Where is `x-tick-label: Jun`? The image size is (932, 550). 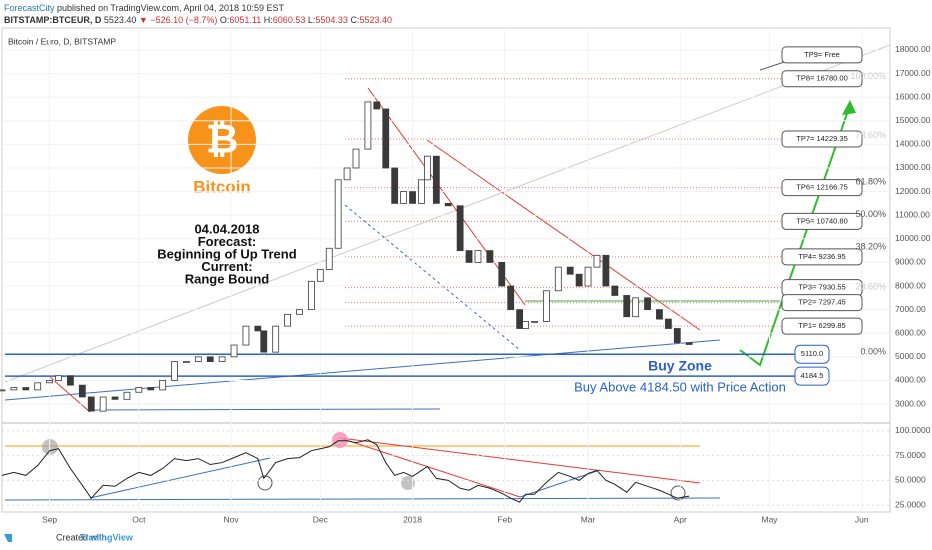 x-tick-label: Jun is located at coordinates (862, 519).